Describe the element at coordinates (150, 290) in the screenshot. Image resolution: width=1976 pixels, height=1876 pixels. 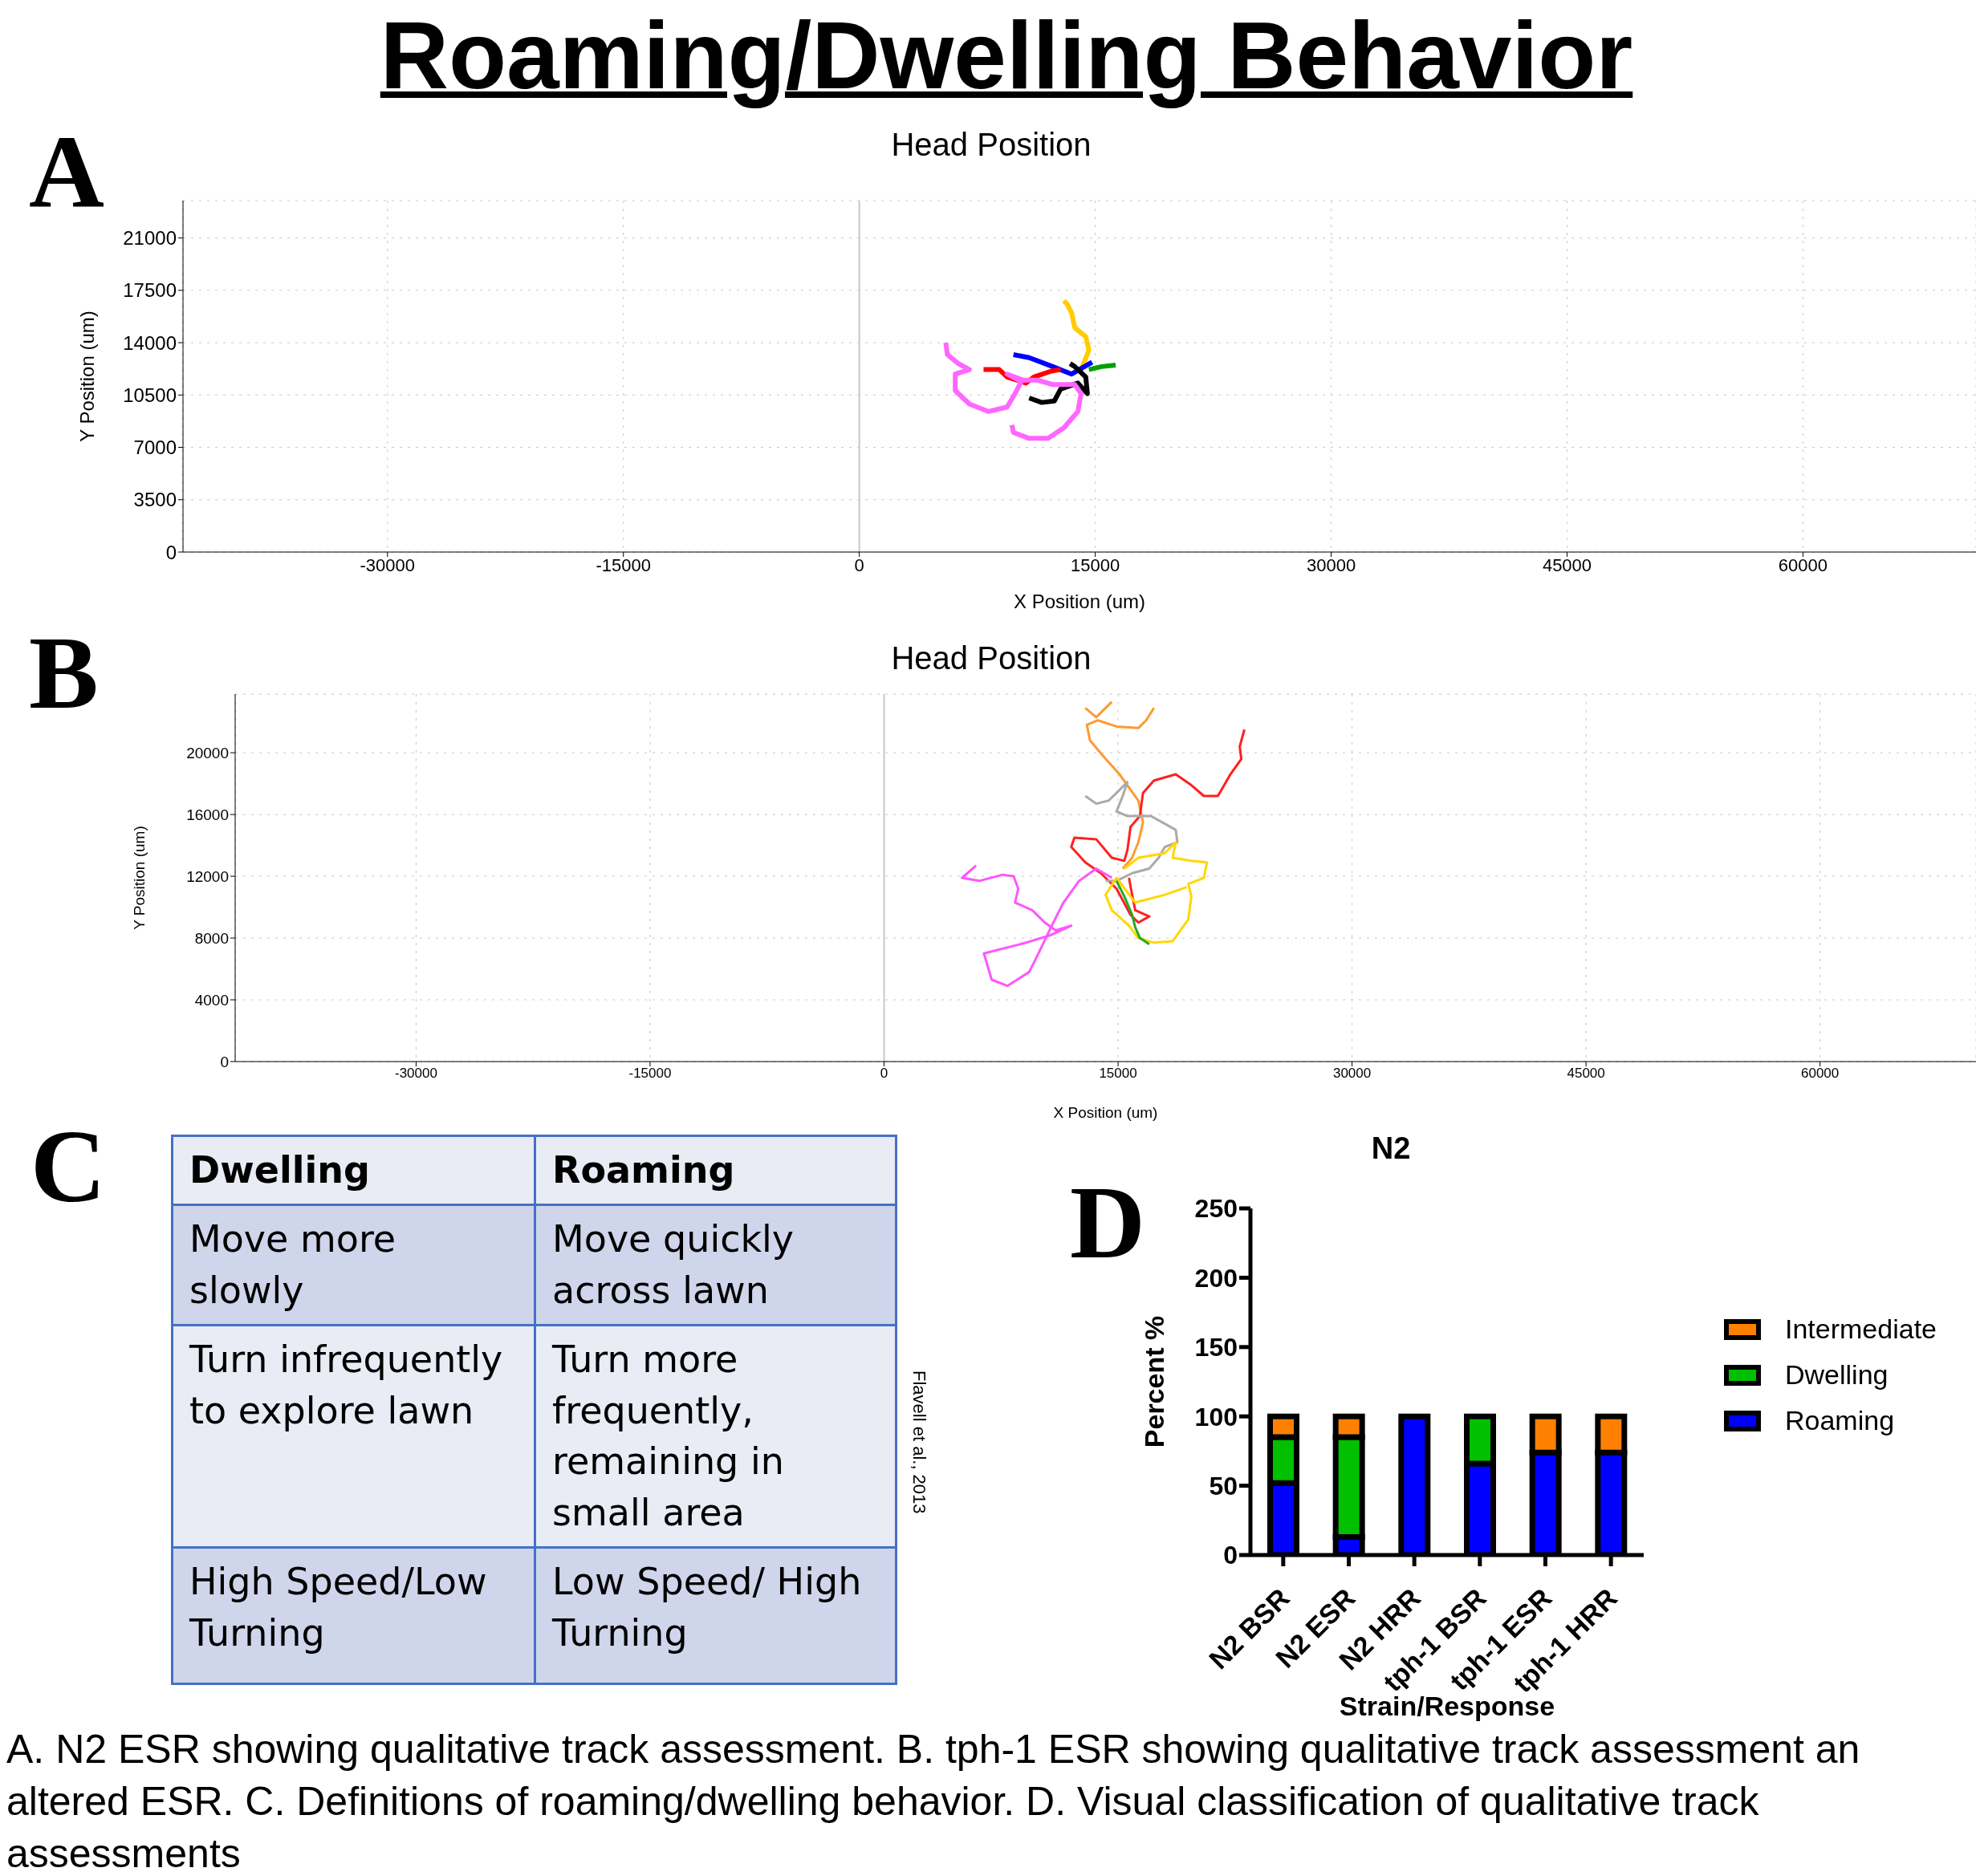
I see `y-tick-label: 17500` at that location.